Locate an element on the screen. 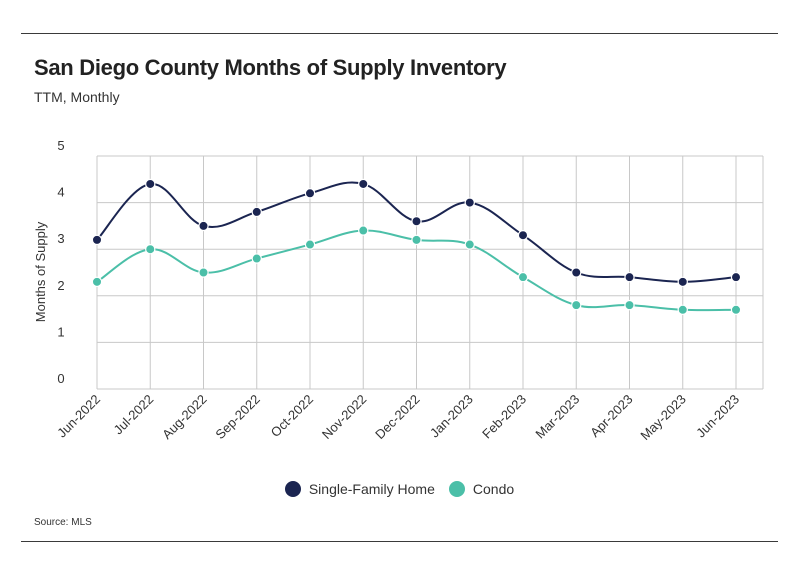  data-point-condo-jan-2023 is located at coordinates (469, 244).